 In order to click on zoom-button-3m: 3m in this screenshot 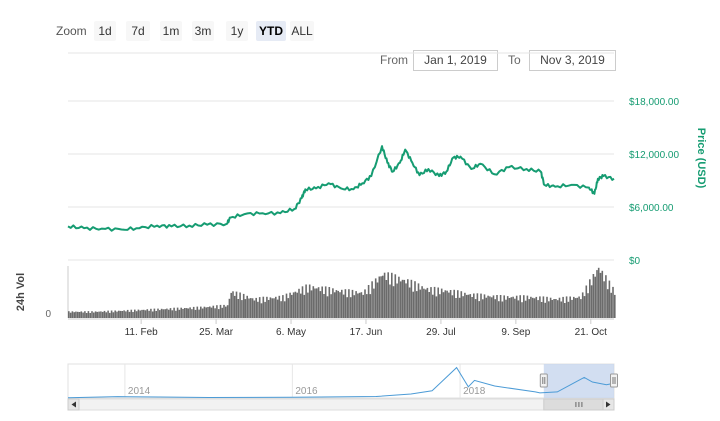, I will do `click(203, 31)`.